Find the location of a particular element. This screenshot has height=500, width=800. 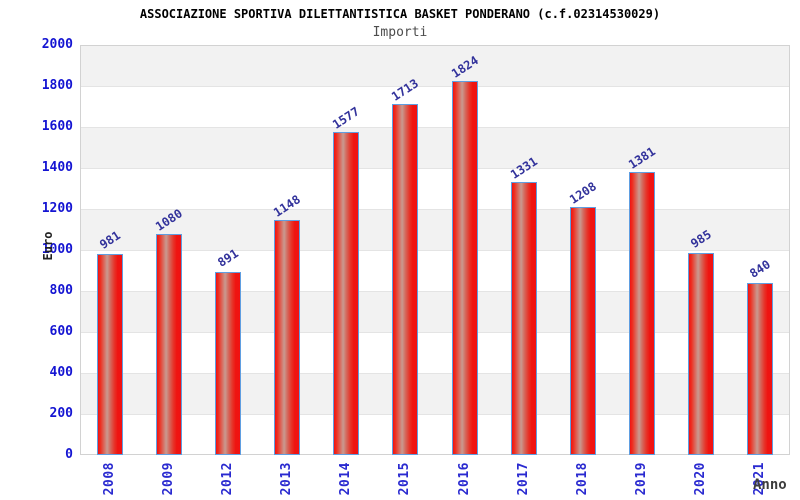

y-tick-label: 0 is located at coordinates (69, 454).